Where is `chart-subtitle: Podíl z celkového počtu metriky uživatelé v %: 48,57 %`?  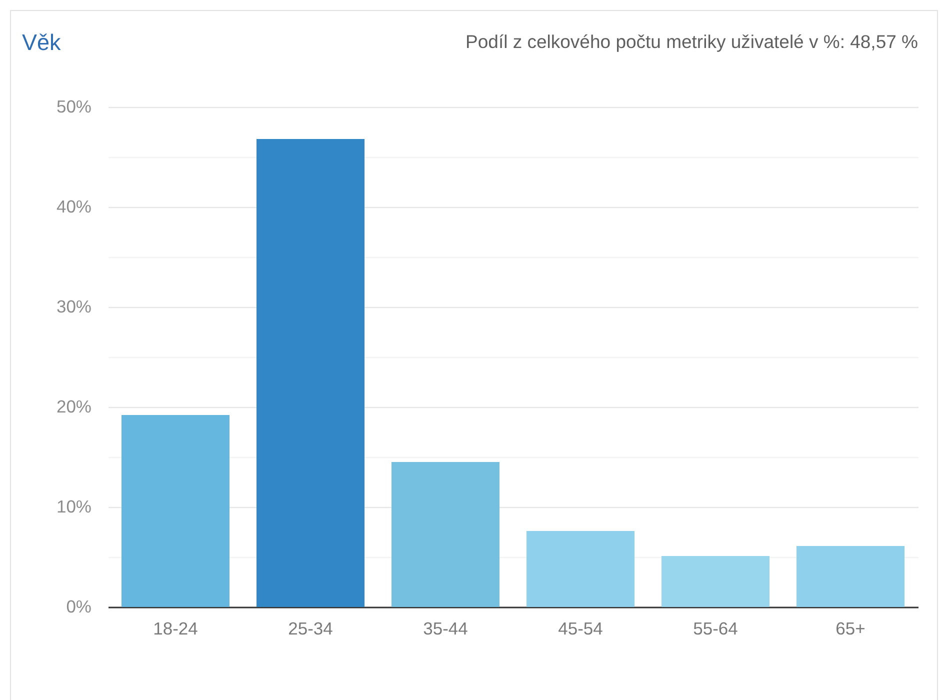
chart-subtitle: Podíl z celkového počtu metriky uživatelé v %: 48,57 % is located at coordinates (692, 41).